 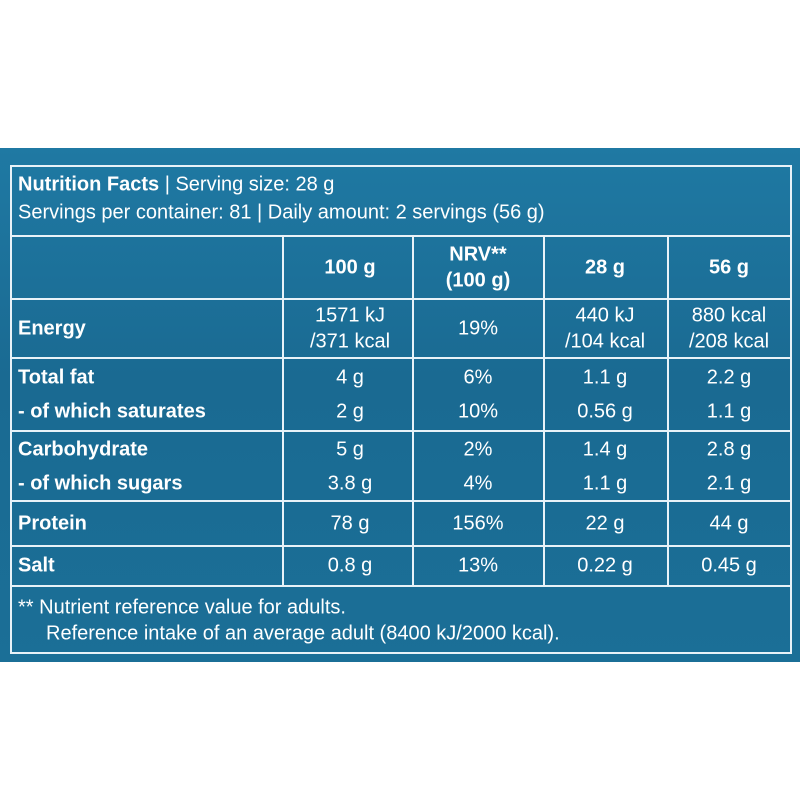 What do you see at coordinates (249, 184) in the screenshot?
I see `serving: | Serving size: 28 g` at bounding box center [249, 184].